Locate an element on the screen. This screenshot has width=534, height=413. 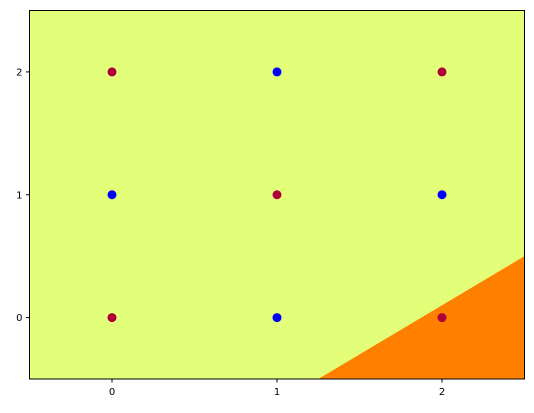
y-axis: 0 1 2 is located at coordinates (23, 195).